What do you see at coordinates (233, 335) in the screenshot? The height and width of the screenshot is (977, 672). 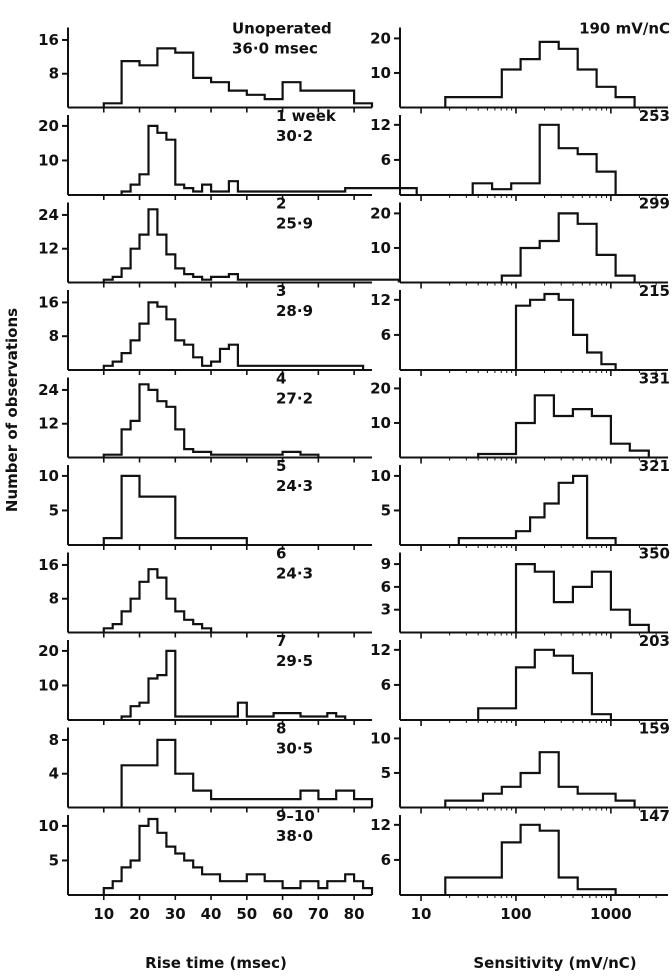 I see `left-panel-4-histogram` at bounding box center [233, 335].